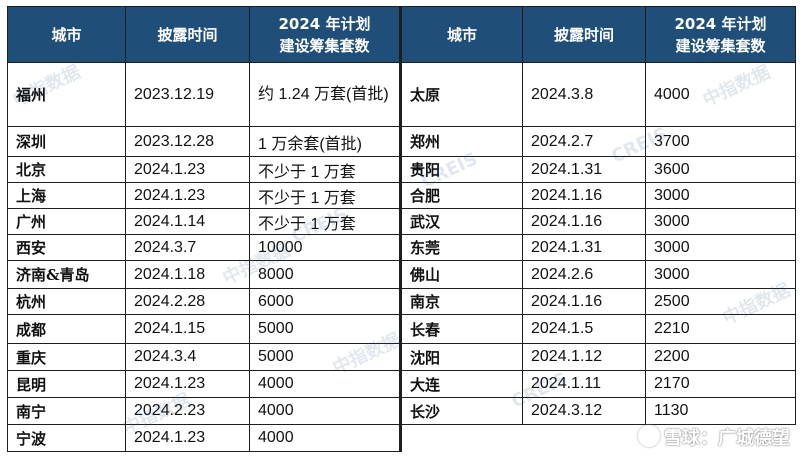 Image resolution: width=800 pixels, height=458 pixels. I want to click on table-row: 福州 2023.12.19 约 1.24 万套(首批) 太原 2024.3.8 4000, so click(401, 94).